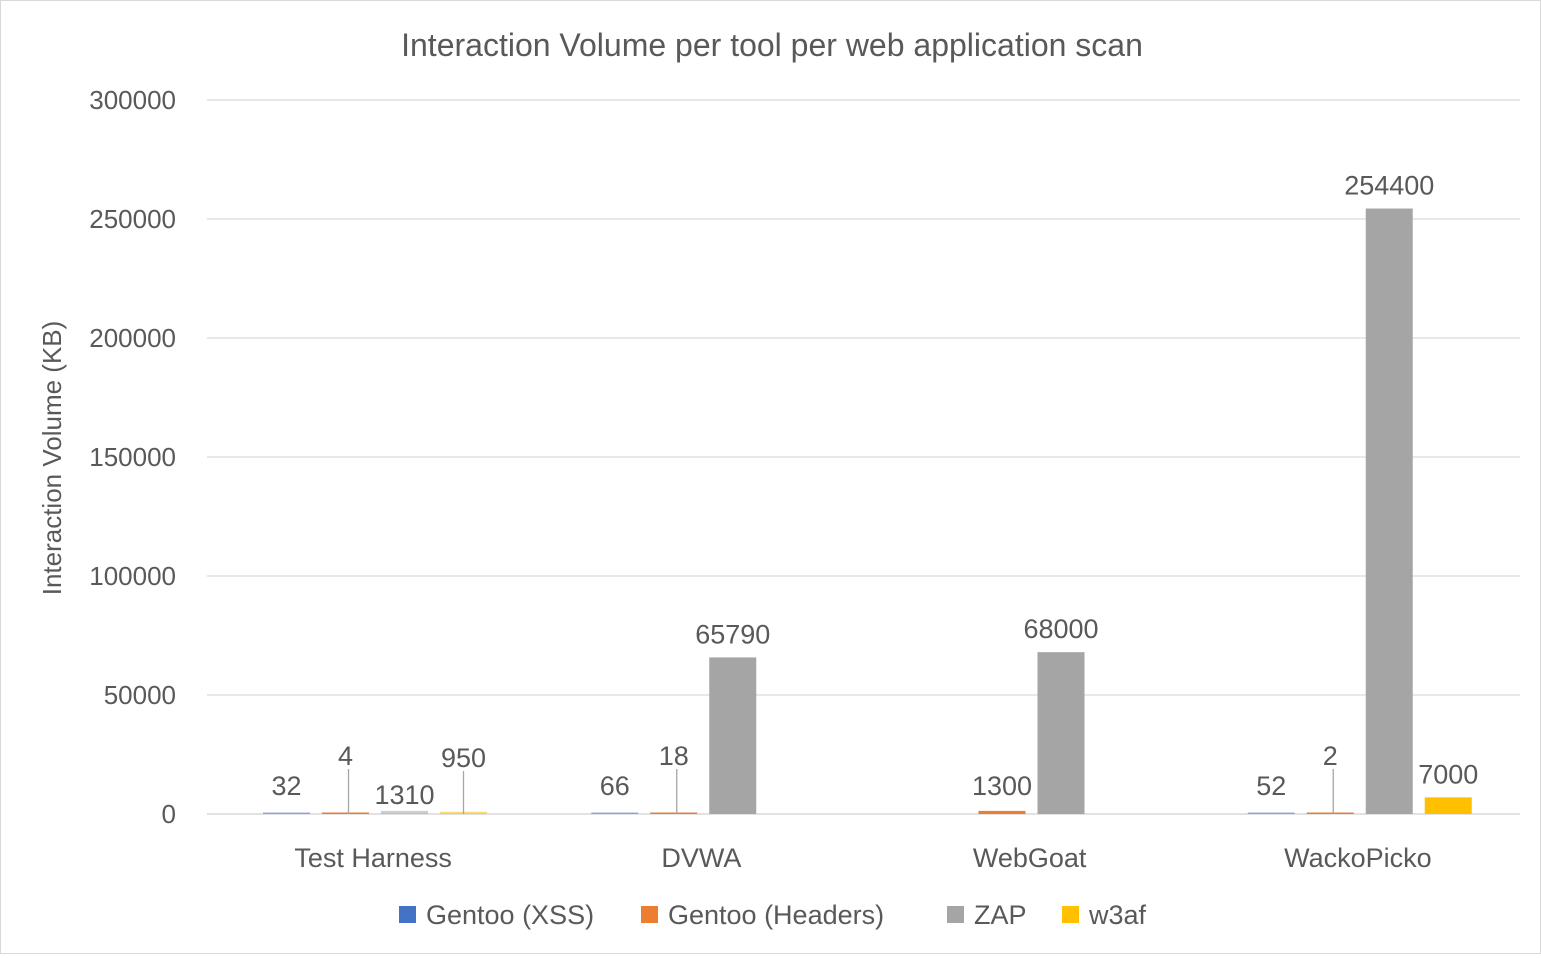  Describe the element at coordinates (615, 786) in the screenshot. I see `data-label: 66` at that location.